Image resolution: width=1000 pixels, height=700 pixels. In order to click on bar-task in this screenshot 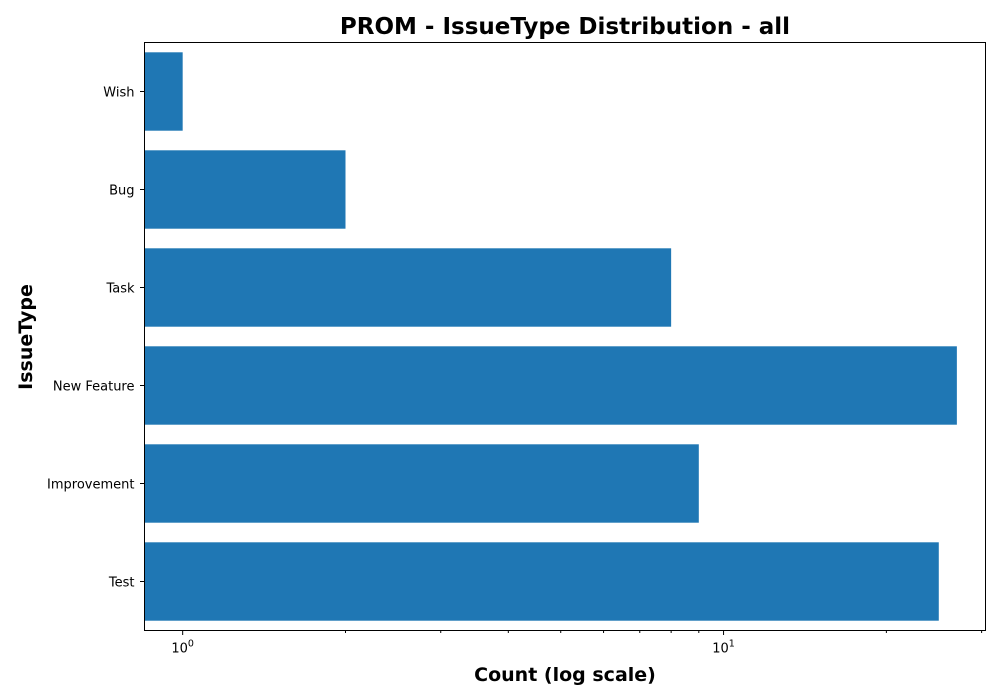, I will do `click(408, 287)`.